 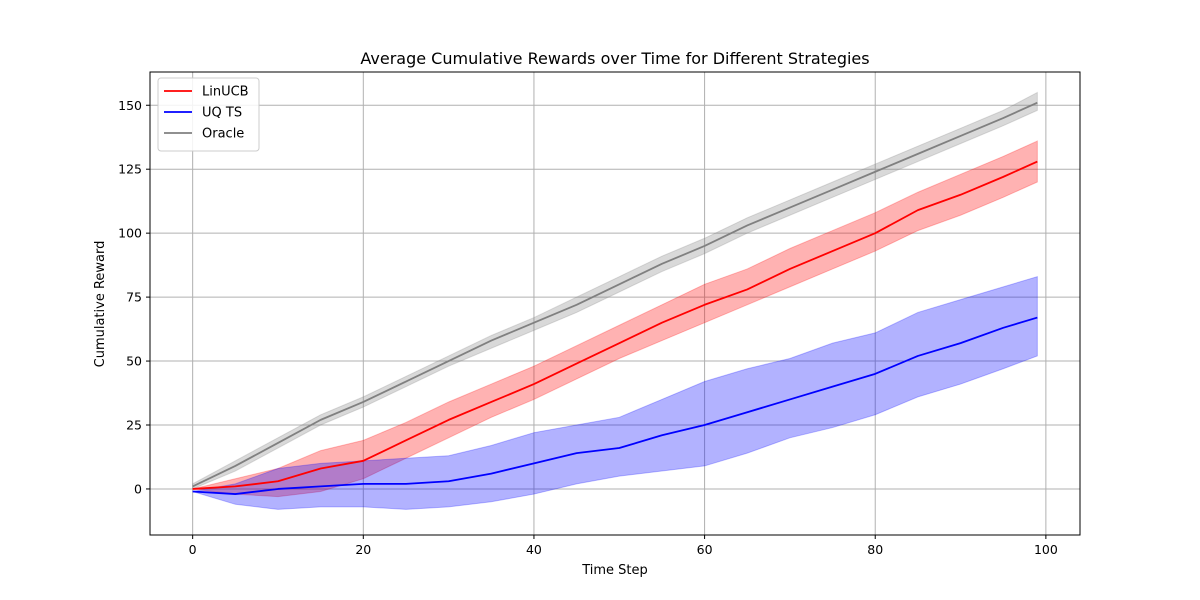 What do you see at coordinates (130, 105) in the screenshot?
I see `y-tick-label: 150` at bounding box center [130, 105].